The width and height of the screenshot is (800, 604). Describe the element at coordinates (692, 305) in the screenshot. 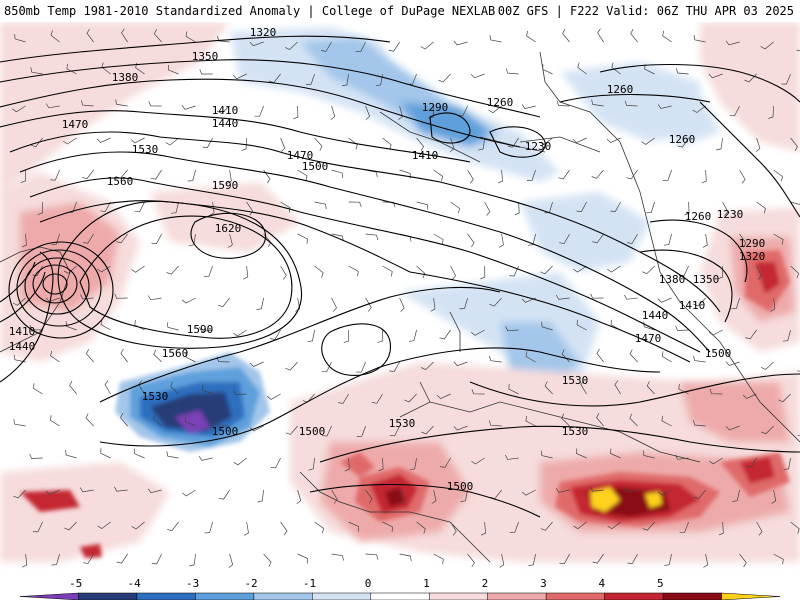

I see `contour-label: 1410` at that location.